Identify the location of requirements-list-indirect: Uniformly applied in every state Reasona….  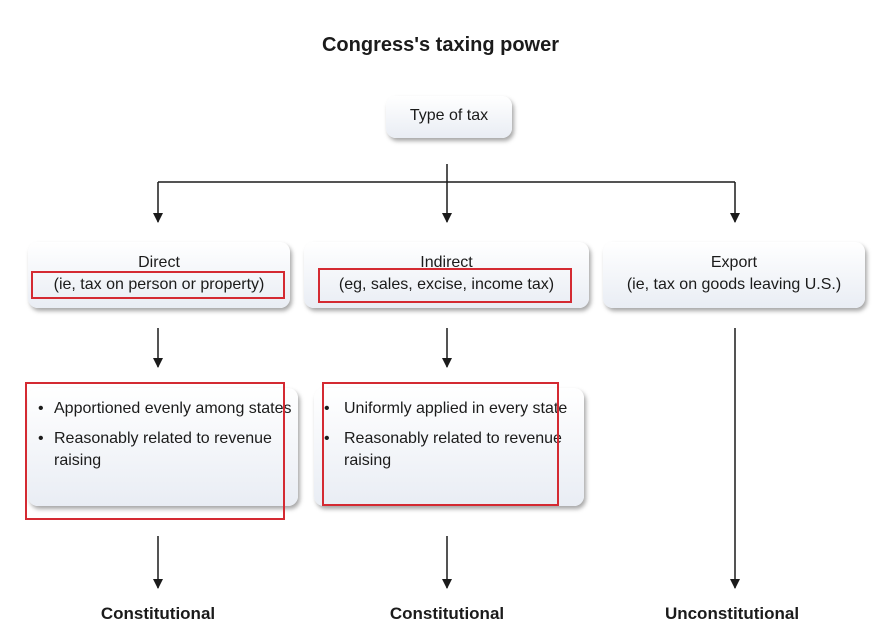
(449, 435).